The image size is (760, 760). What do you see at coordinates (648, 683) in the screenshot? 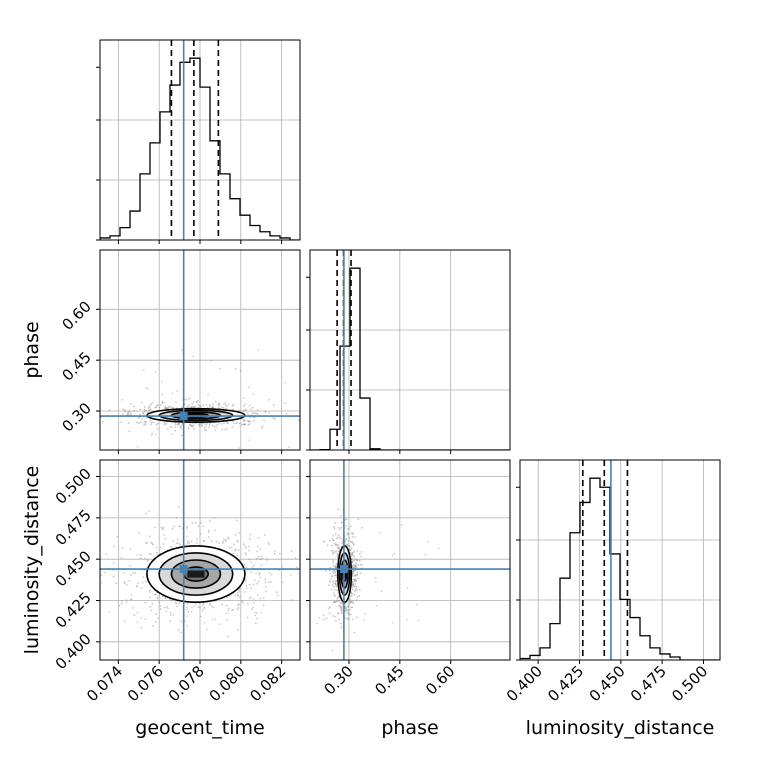
I see `x-tick-label: 0.475` at bounding box center [648, 683].